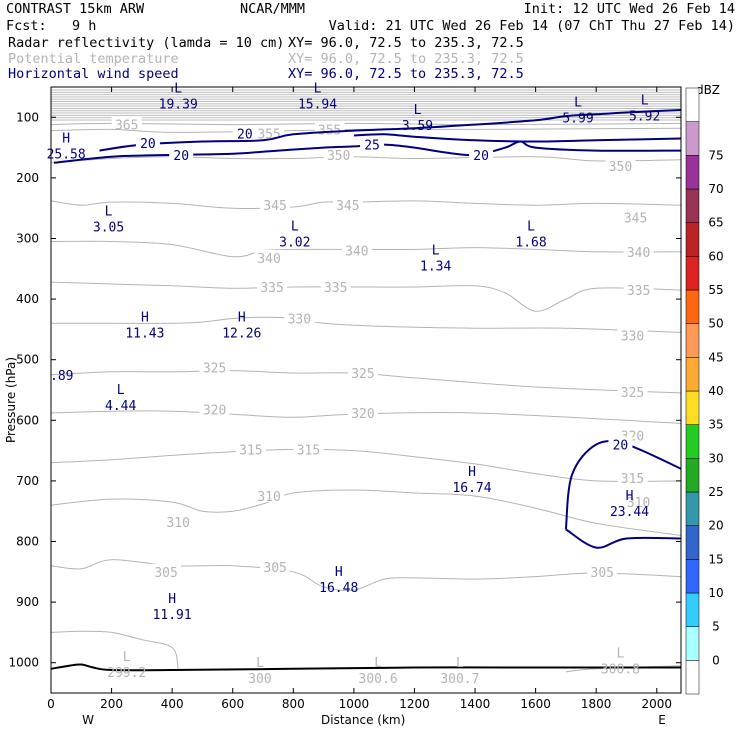 The image size is (740, 740). Describe the element at coordinates (26, 26) in the screenshot. I see `fcst-label: Fcst:` at that location.